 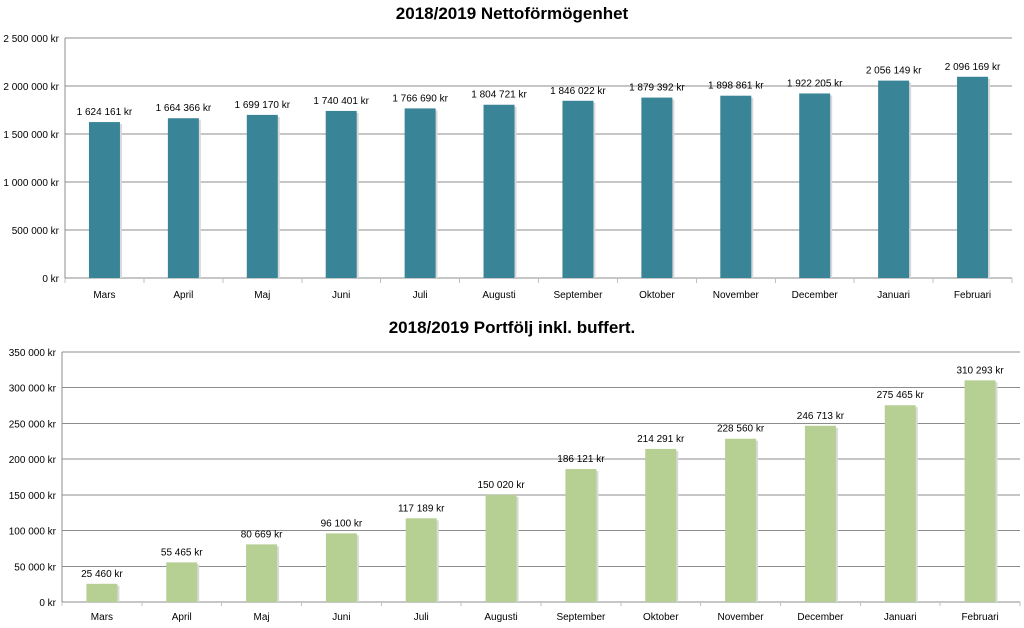 What do you see at coordinates (31, 183) in the screenshot?
I see `y-tick-label: 1 000 000 kr` at bounding box center [31, 183].